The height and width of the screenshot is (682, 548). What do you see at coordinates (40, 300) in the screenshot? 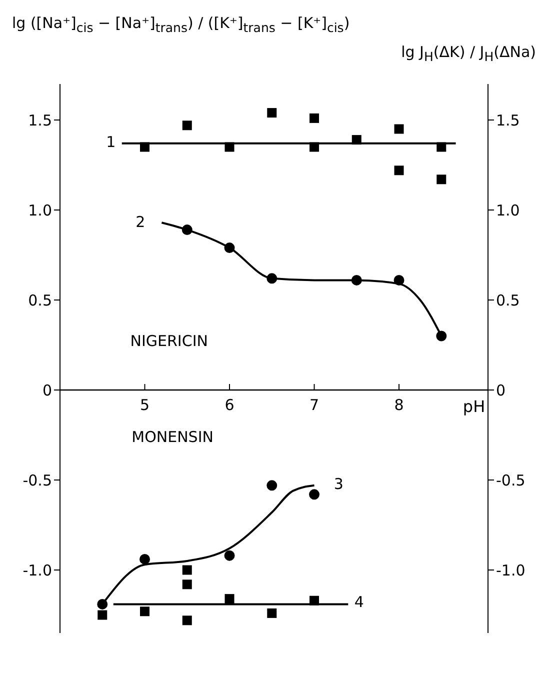
I see `y-tick-label: 0.5` at bounding box center [40, 300].